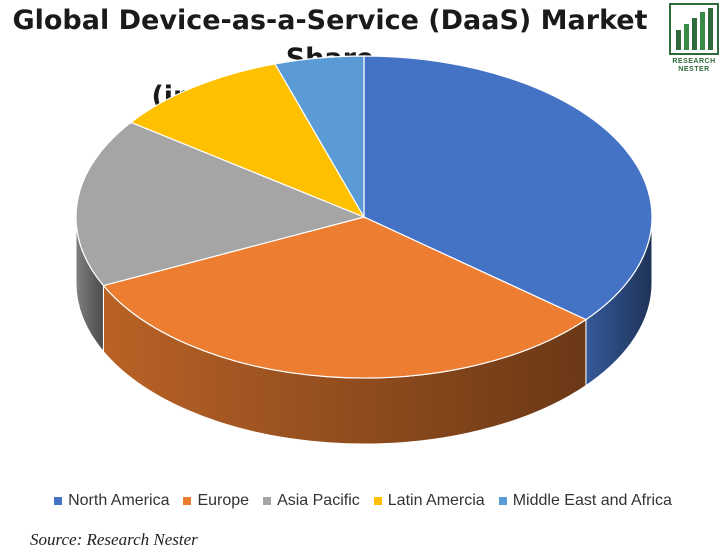  I want to click on logo-line-1: RESEARCH, so click(694, 61).